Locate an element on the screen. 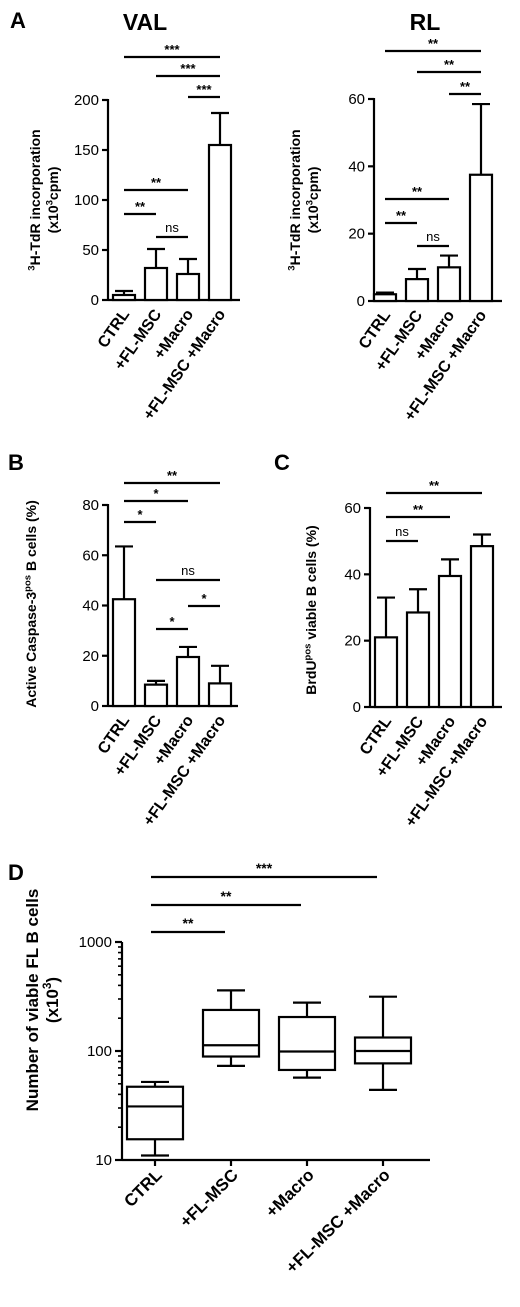  y-tick-label: 150 is located at coordinates (86, 150).